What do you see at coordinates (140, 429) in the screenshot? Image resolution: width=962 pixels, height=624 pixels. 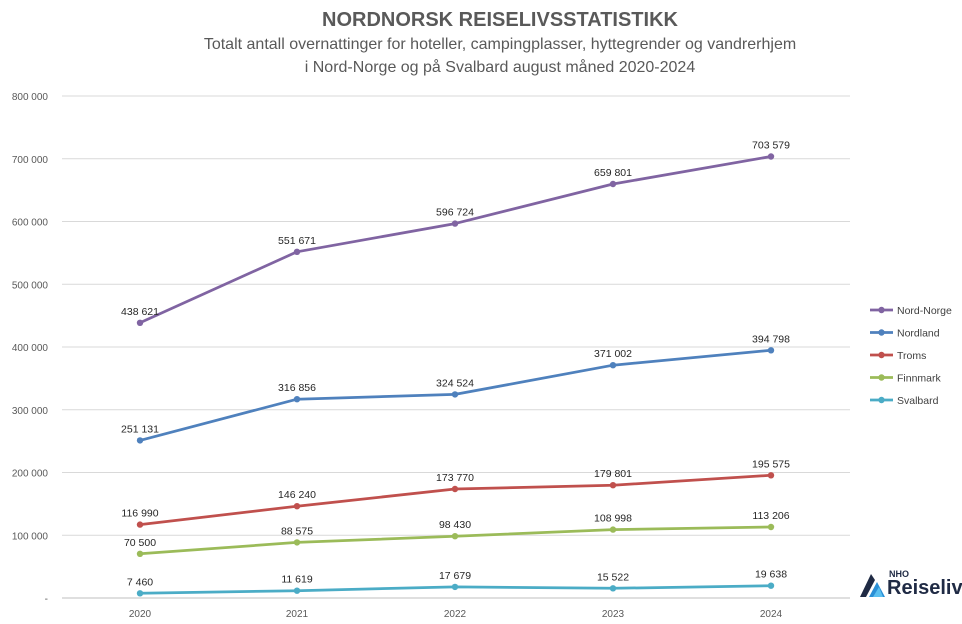 I see `data-label: 251 131` at bounding box center [140, 429].